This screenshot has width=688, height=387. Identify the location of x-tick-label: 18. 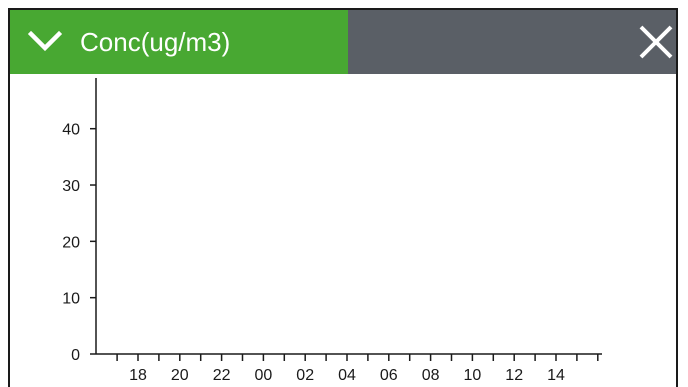
(138, 375).